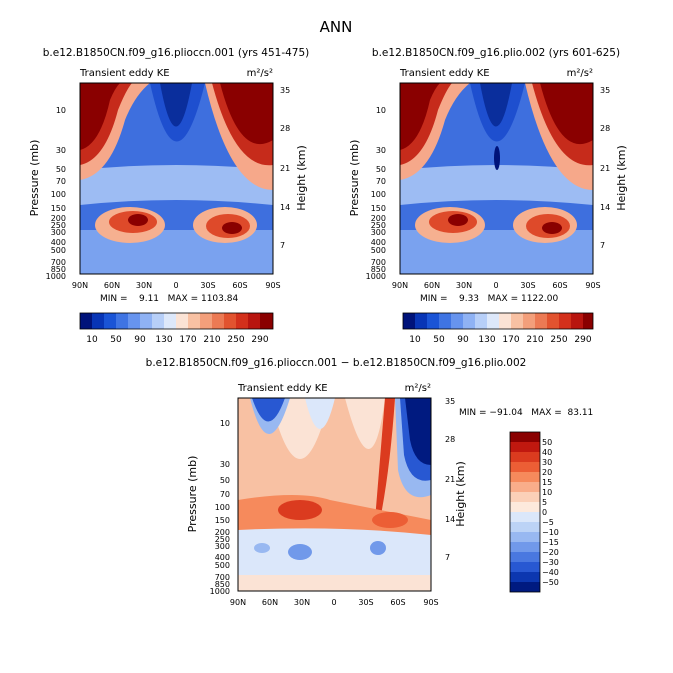 This screenshot has width=673, height=673. I want to click on panel-3-xtick: 0, so click(333, 602).